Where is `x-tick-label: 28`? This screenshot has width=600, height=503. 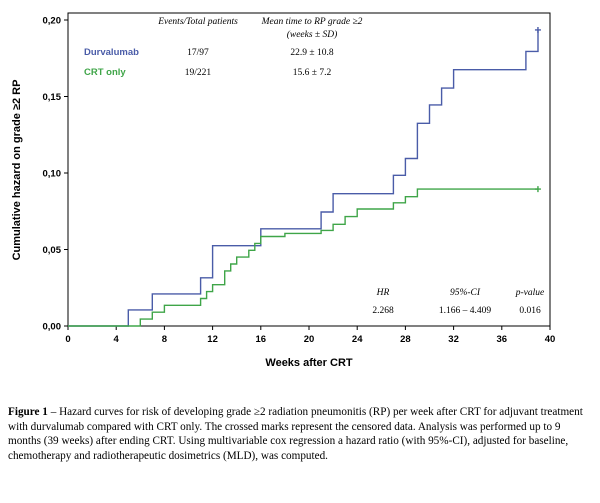
x-tick-label: 28 is located at coordinates (405, 339).